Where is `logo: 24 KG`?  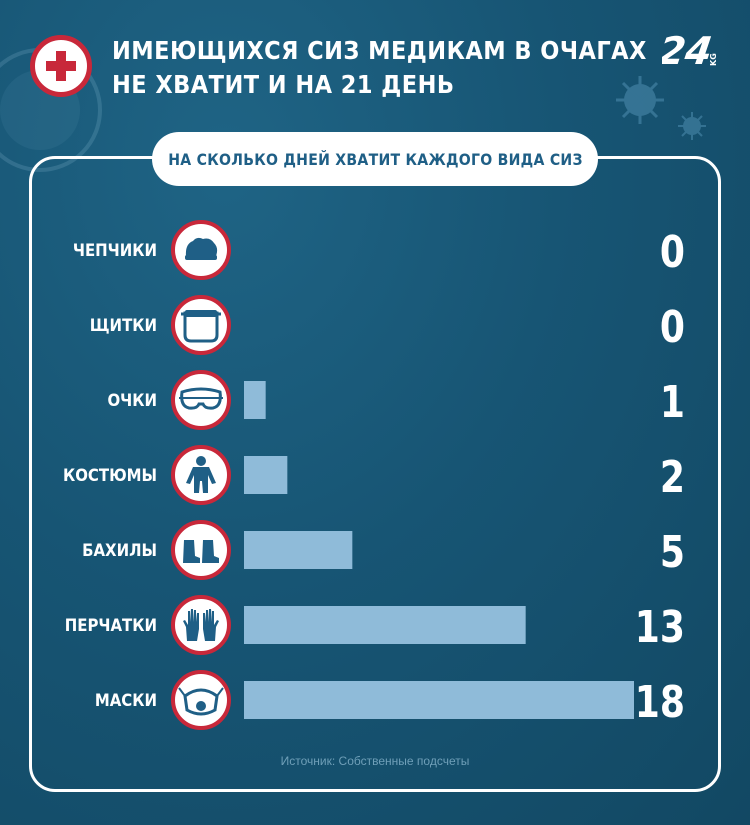 logo: 24 KG is located at coordinates (690, 50).